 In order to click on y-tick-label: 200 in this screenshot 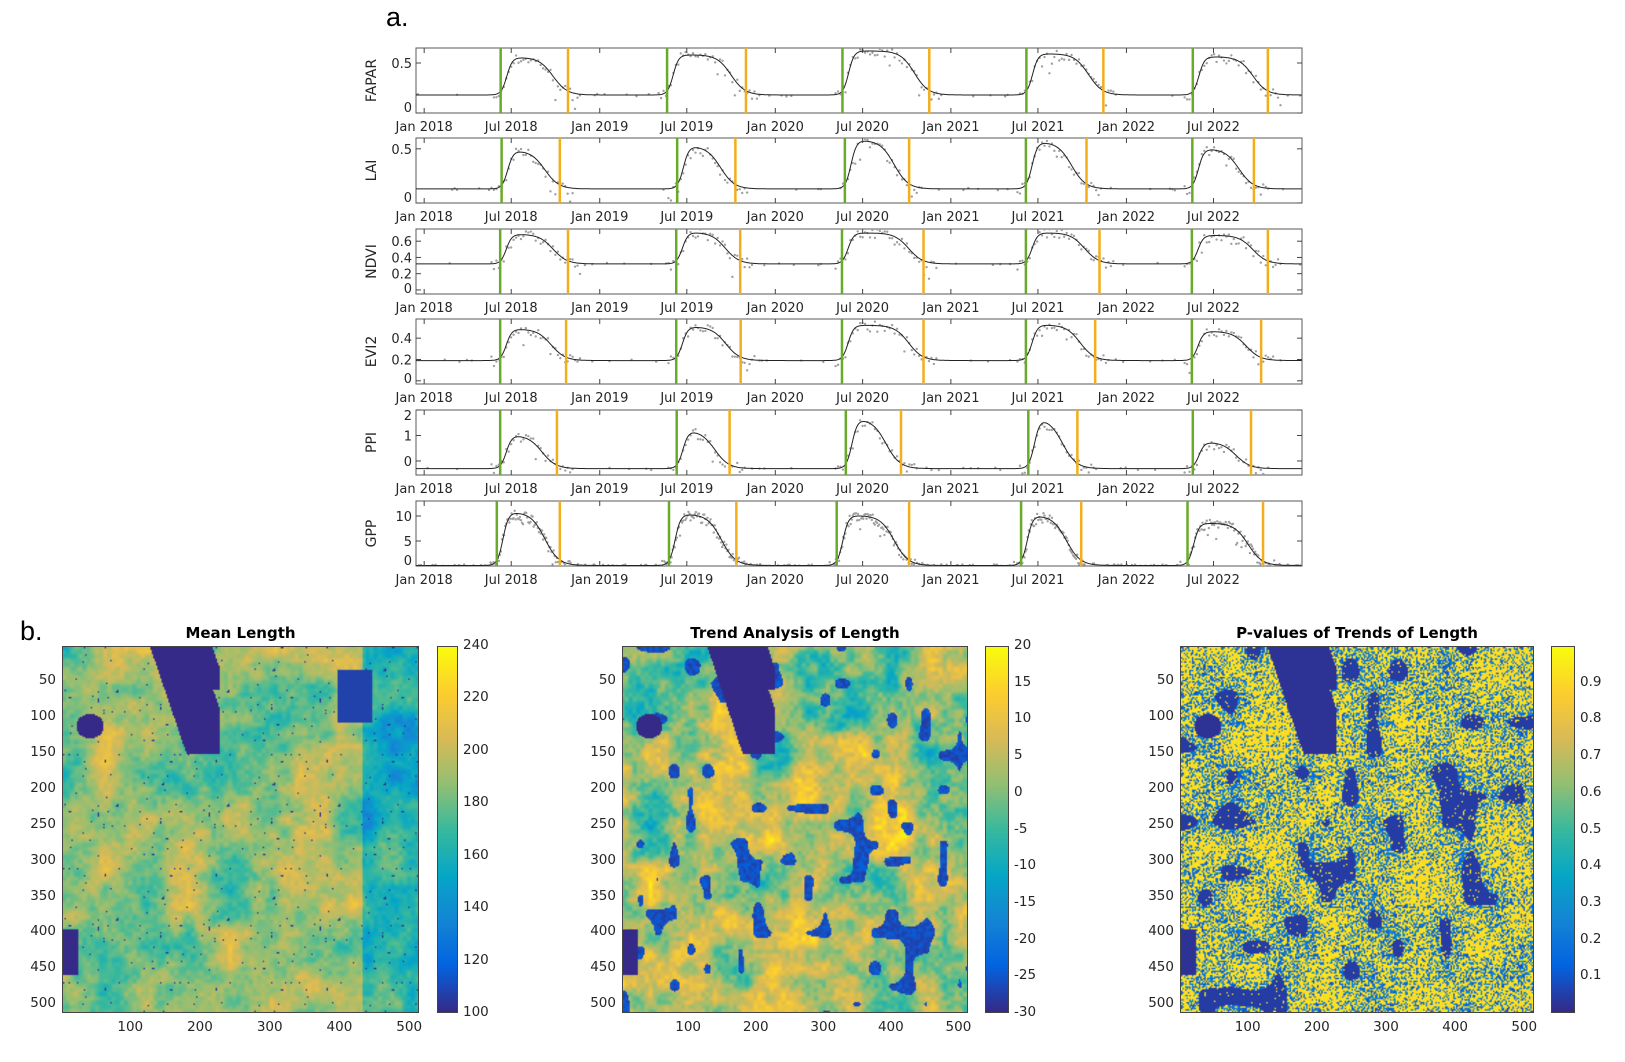, I will do `click(43, 788)`.